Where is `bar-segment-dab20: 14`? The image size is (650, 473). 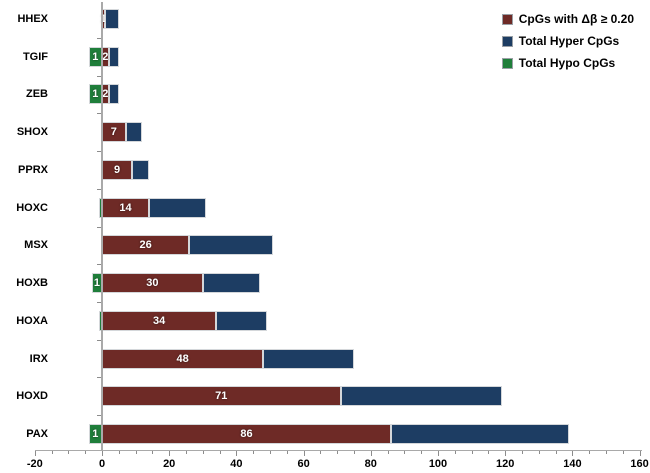 bar-segment-dab20: 14 is located at coordinates (126, 207).